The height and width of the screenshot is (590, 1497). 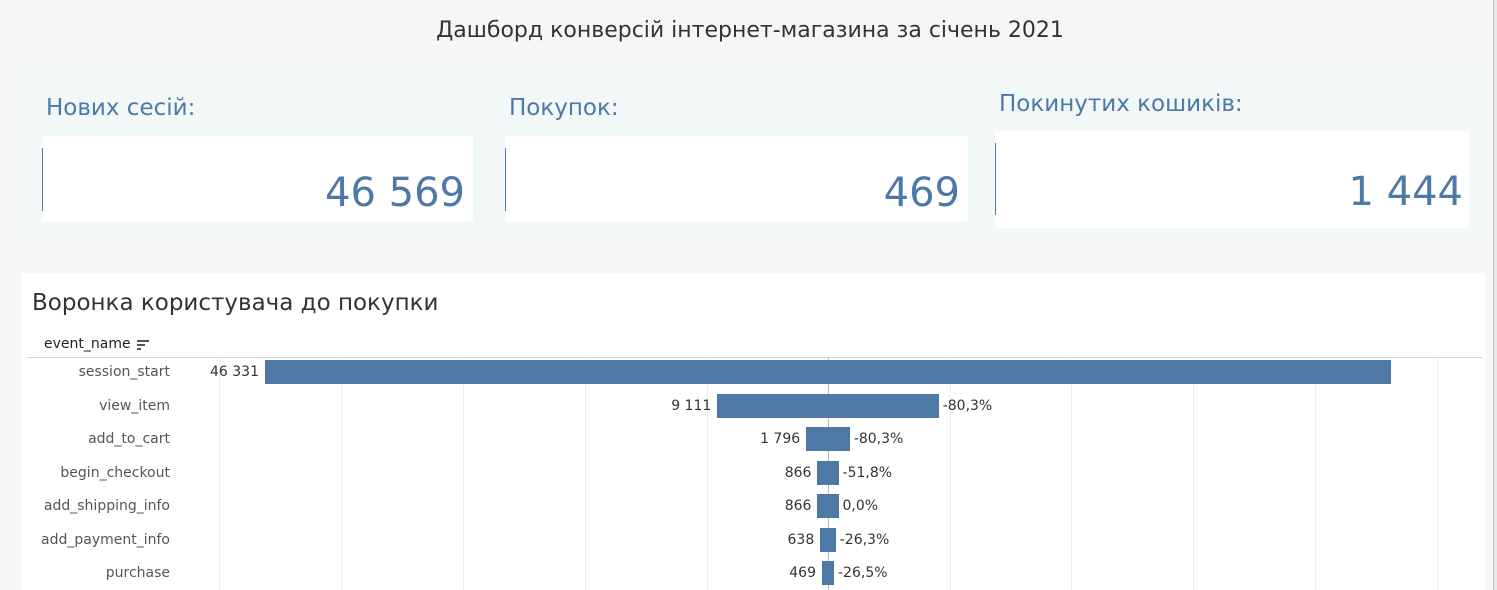 I want to click on kpi-value-abandoned-carts: 1 444, so click(x=1405, y=192).